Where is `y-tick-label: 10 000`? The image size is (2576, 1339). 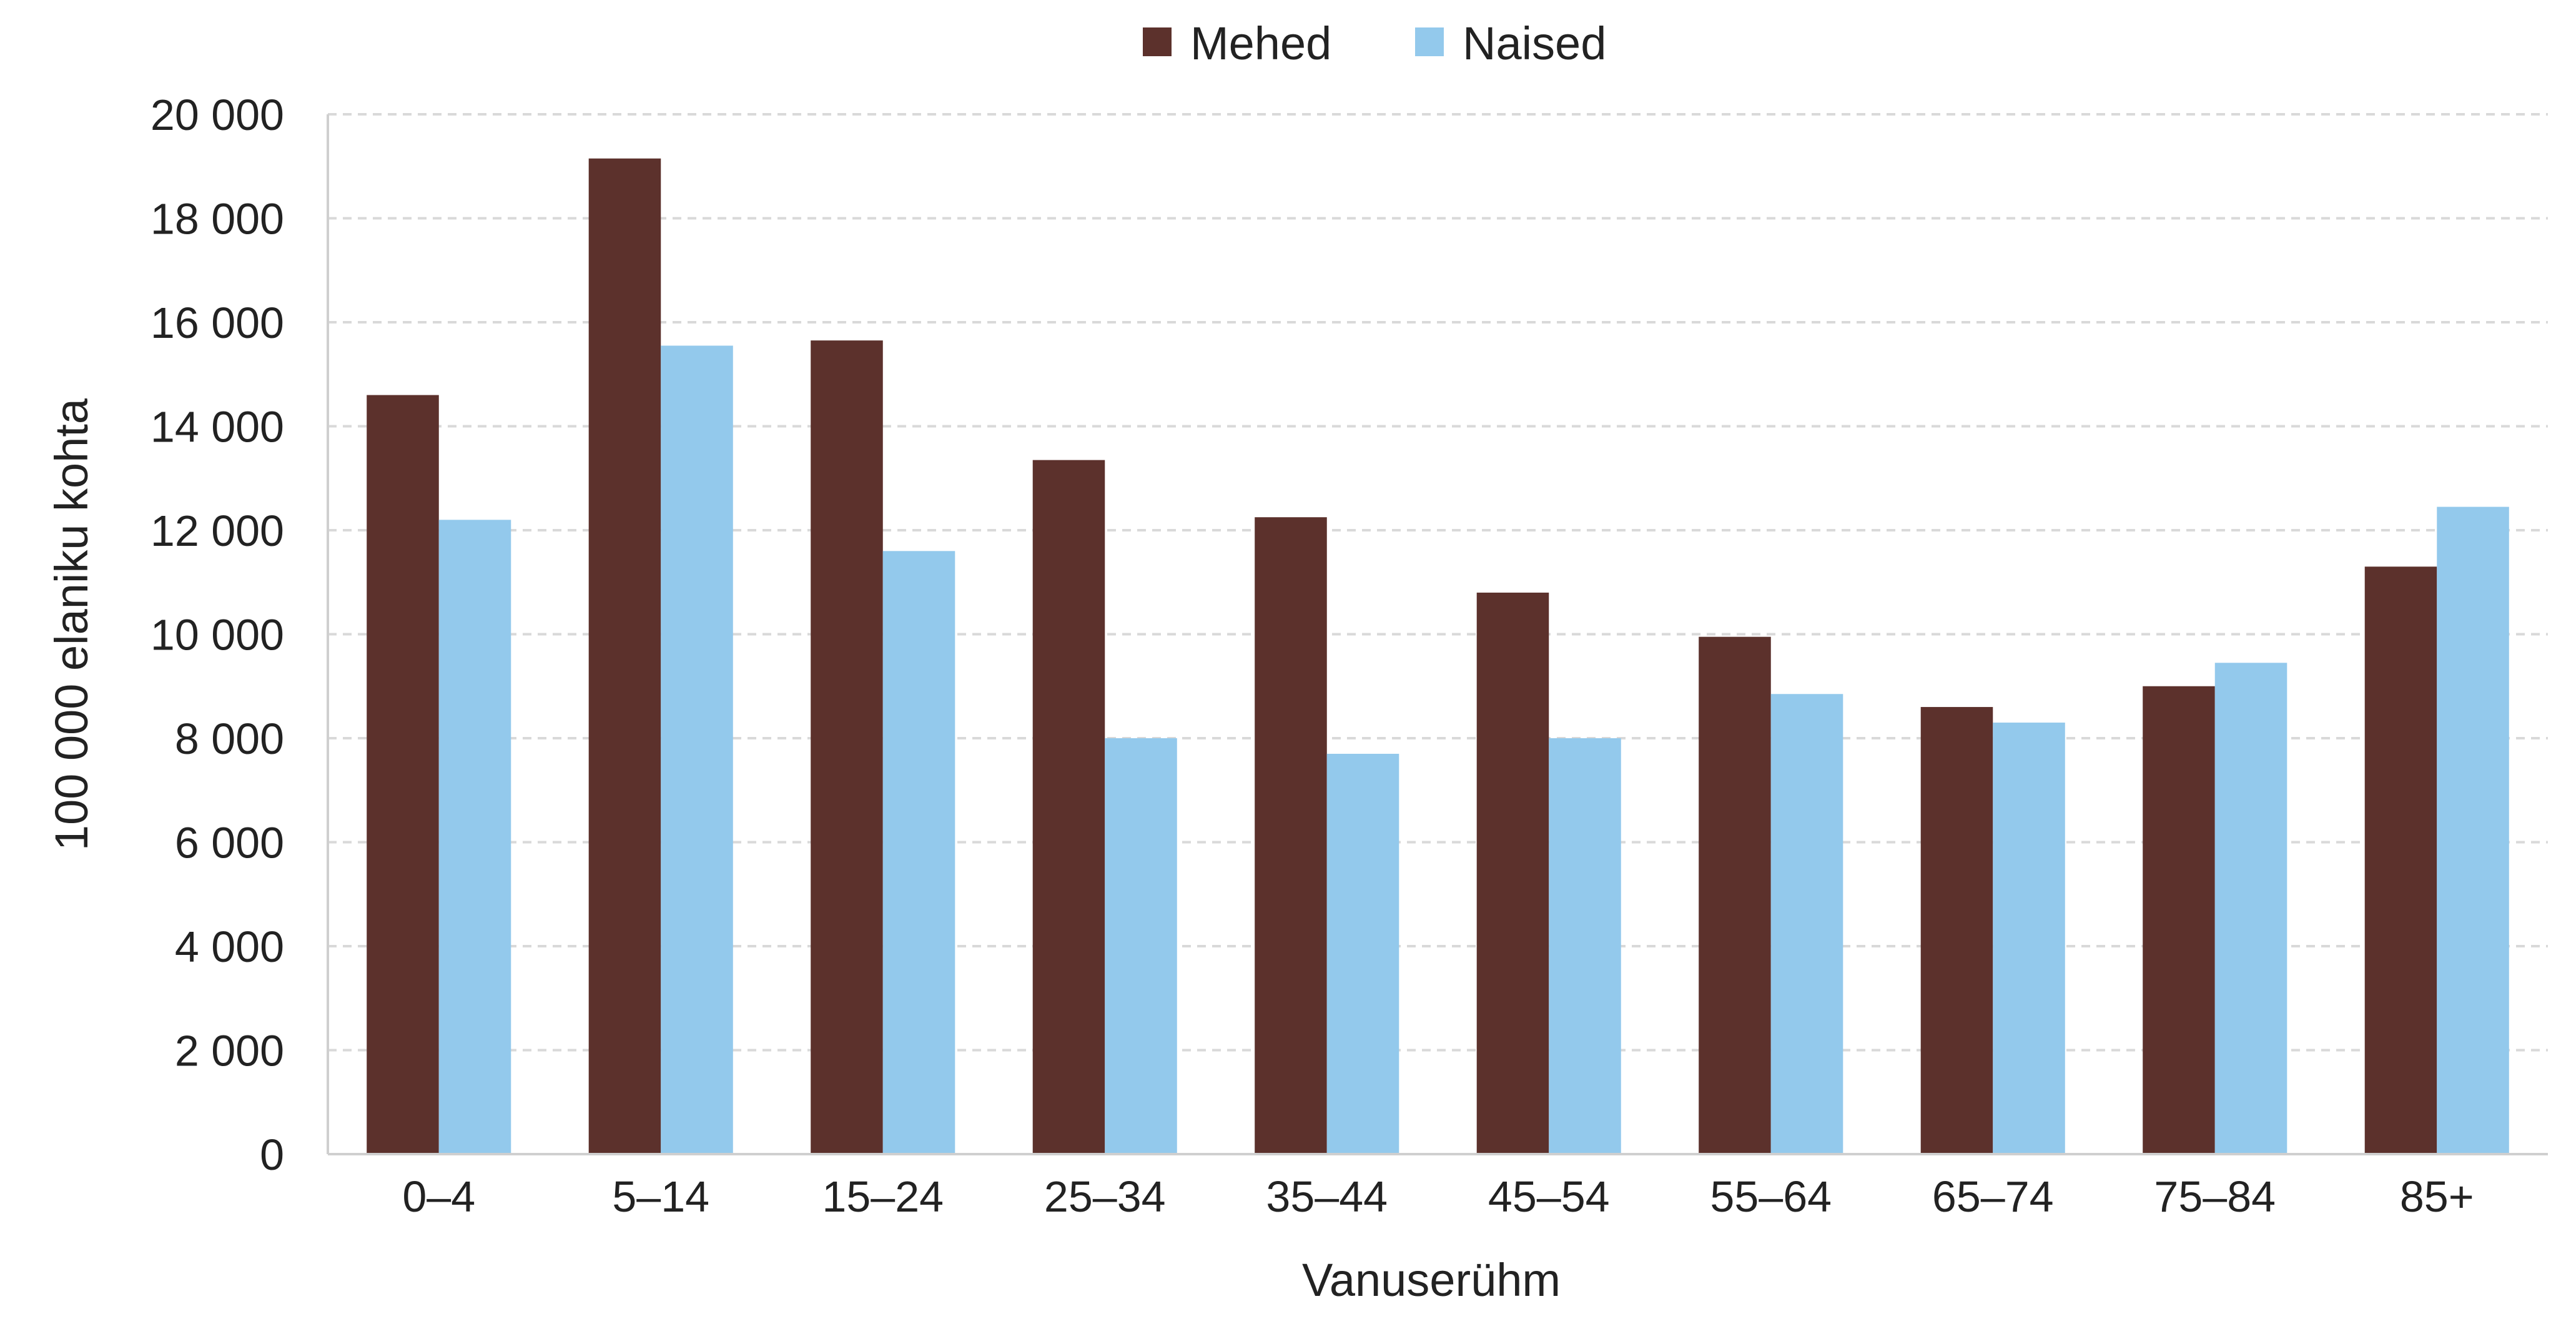 y-tick-label: 10 000 is located at coordinates (218, 635).